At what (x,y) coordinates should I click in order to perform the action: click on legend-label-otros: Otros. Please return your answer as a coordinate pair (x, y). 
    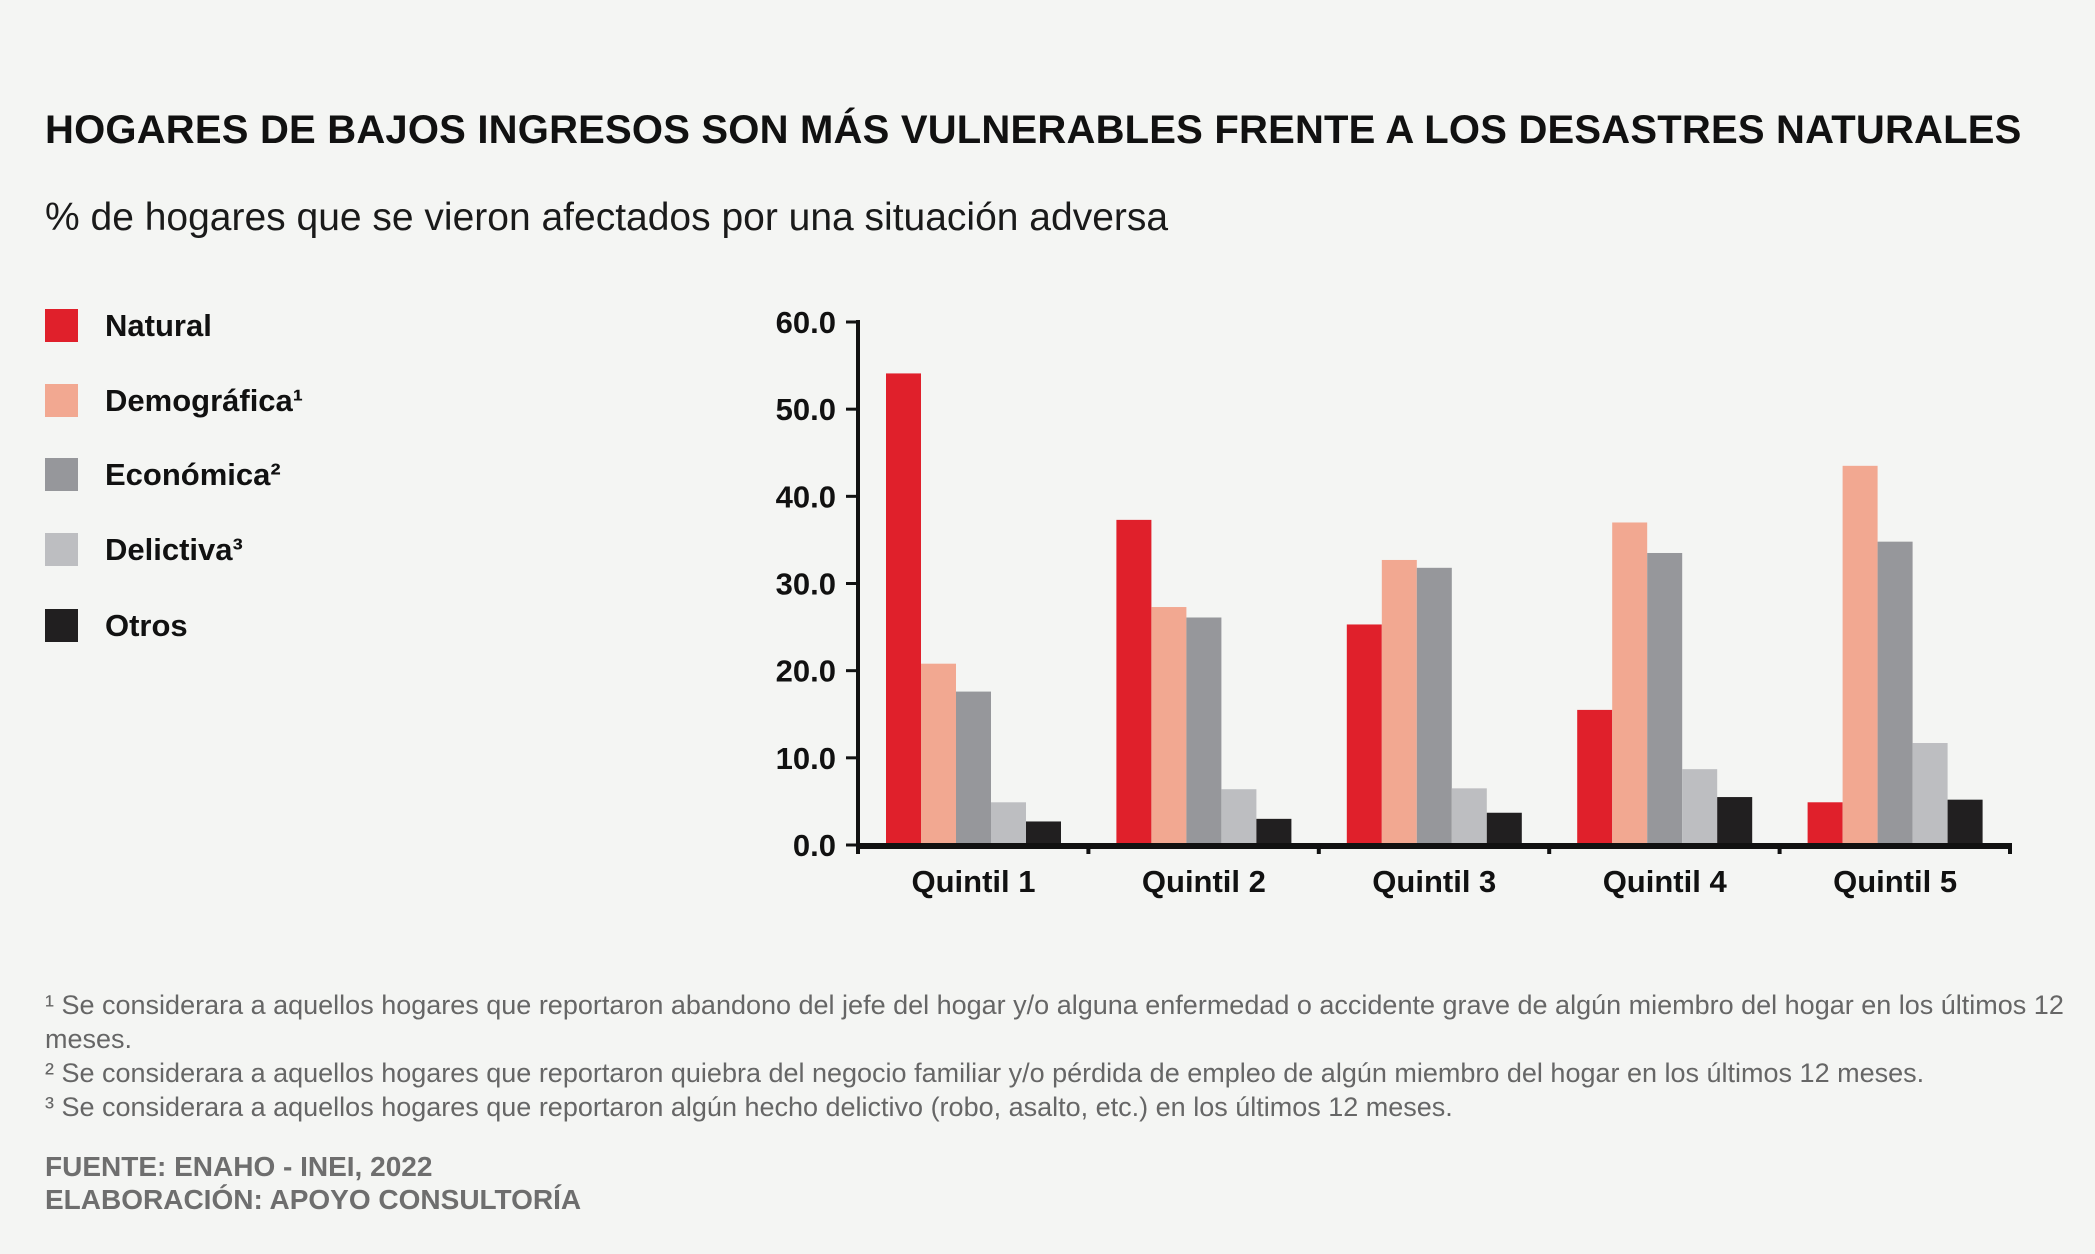
    Looking at the image, I should click on (146, 625).